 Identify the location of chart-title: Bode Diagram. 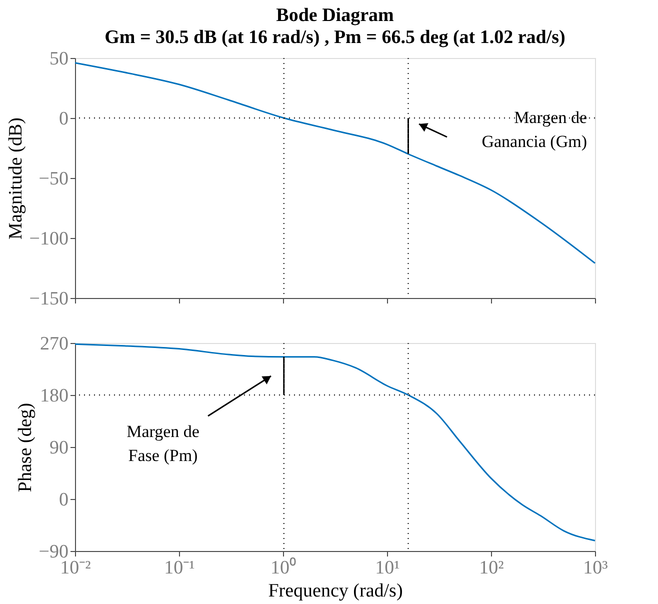
(335, 15).